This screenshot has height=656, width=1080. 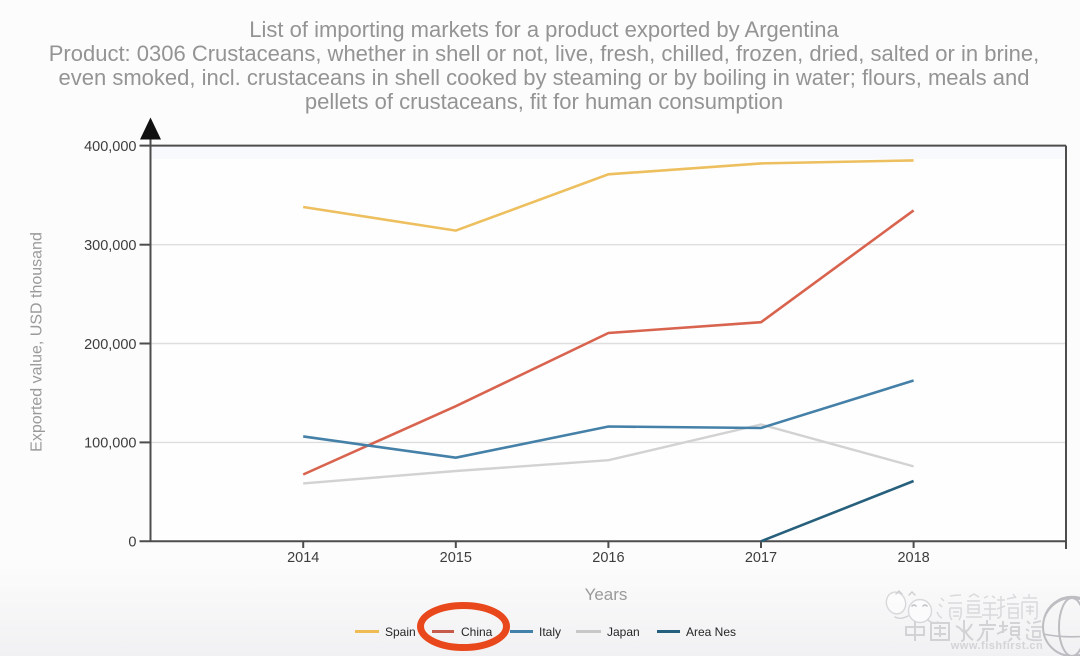 What do you see at coordinates (37, 342) in the screenshot?
I see `svg-text: Exported value, USD thousand` at bounding box center [37, 342].